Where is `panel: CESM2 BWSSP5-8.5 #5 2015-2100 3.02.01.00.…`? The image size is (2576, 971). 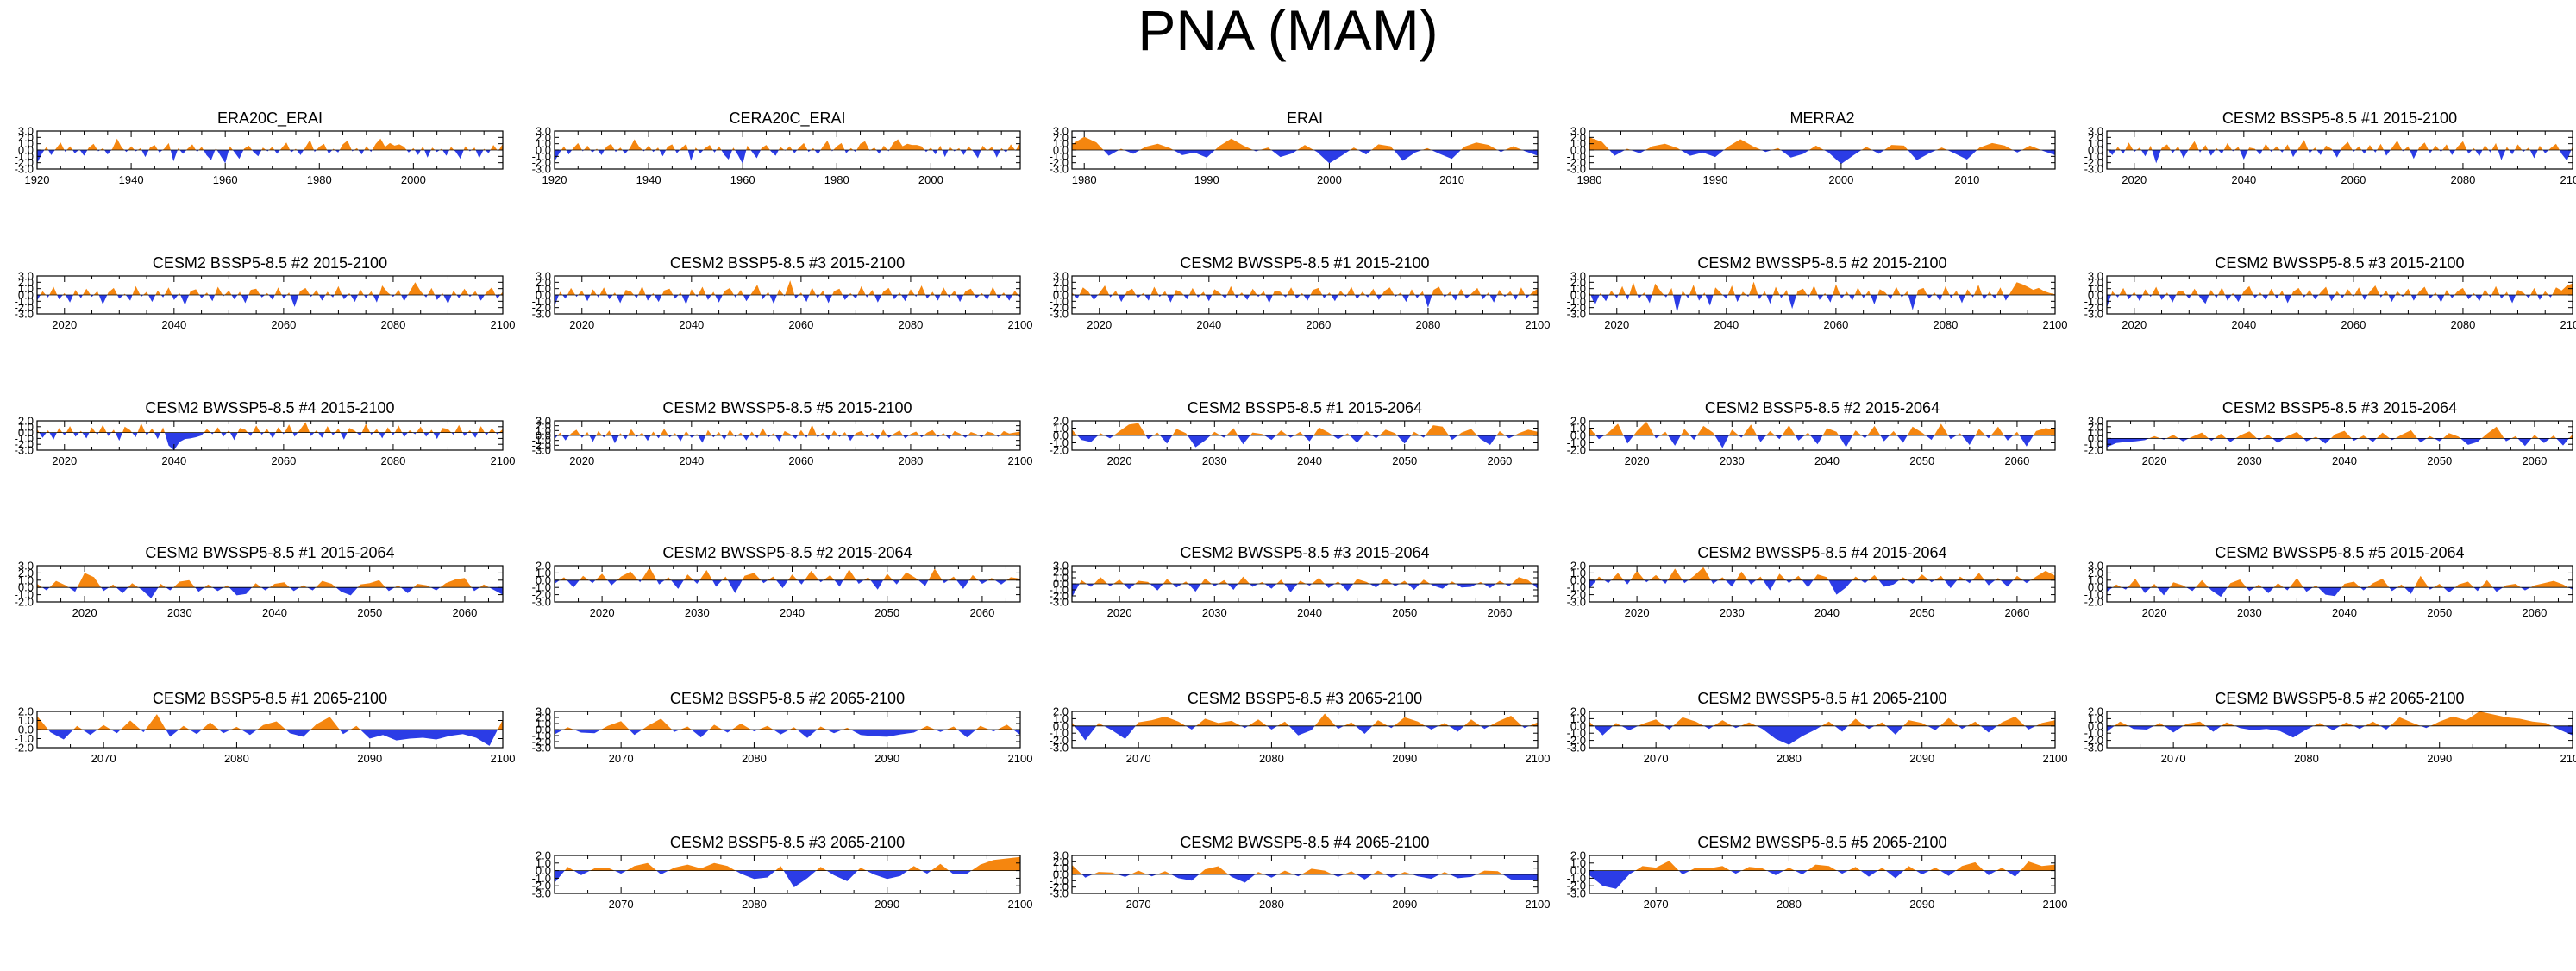 panel: CESM2 BWSSP5-8.5 #5 2015-2100 3.02.01.00.… is located at coordinates (782, 433).